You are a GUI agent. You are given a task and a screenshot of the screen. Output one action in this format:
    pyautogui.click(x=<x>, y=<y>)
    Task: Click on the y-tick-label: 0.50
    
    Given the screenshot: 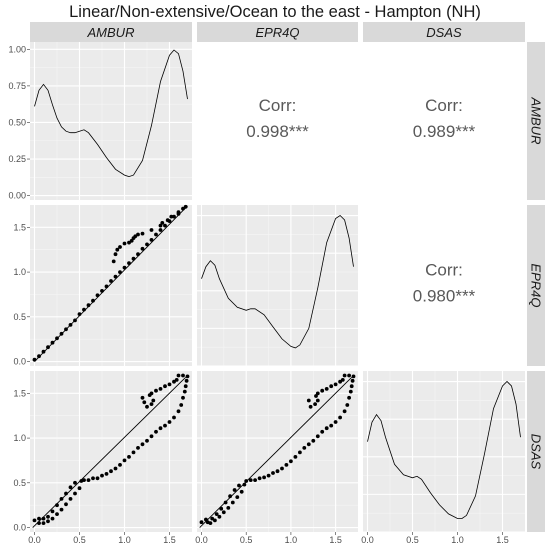 What is the action you would take?
    pyautogui.click(x=17, y=122)
    